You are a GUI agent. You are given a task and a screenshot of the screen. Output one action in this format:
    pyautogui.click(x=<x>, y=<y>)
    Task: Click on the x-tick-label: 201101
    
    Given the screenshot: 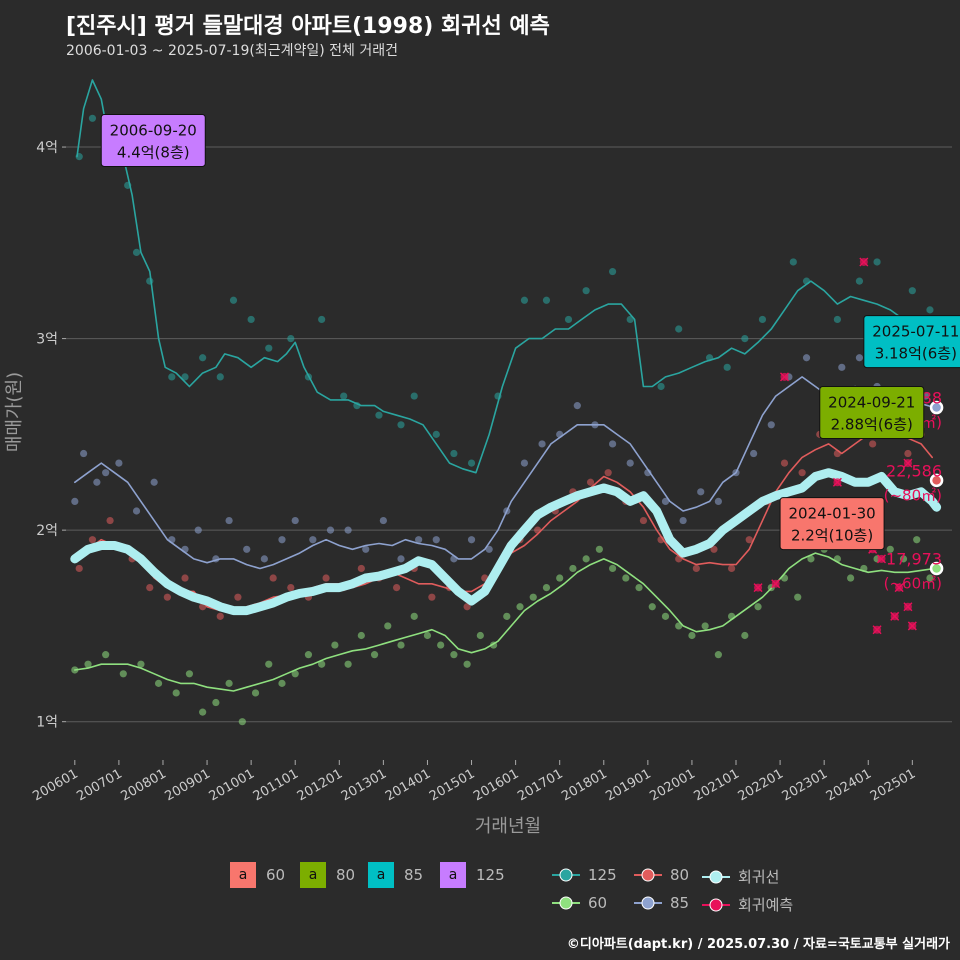 What is the action you would take?
    pyautogui.click(x=276, y=785)
    